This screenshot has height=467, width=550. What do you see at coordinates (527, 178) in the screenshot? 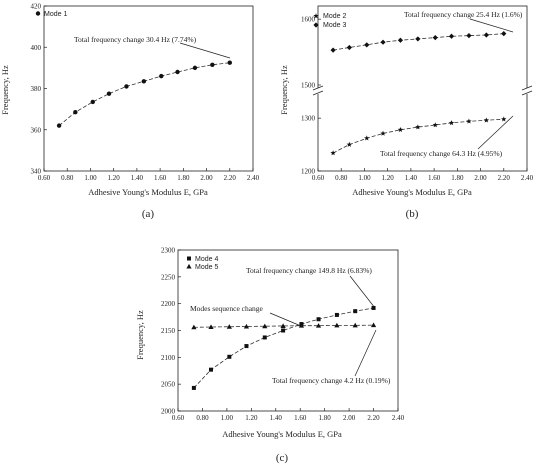
I see `panel-b-x-tick-label: 2.40` at bounding box center [527, 178].